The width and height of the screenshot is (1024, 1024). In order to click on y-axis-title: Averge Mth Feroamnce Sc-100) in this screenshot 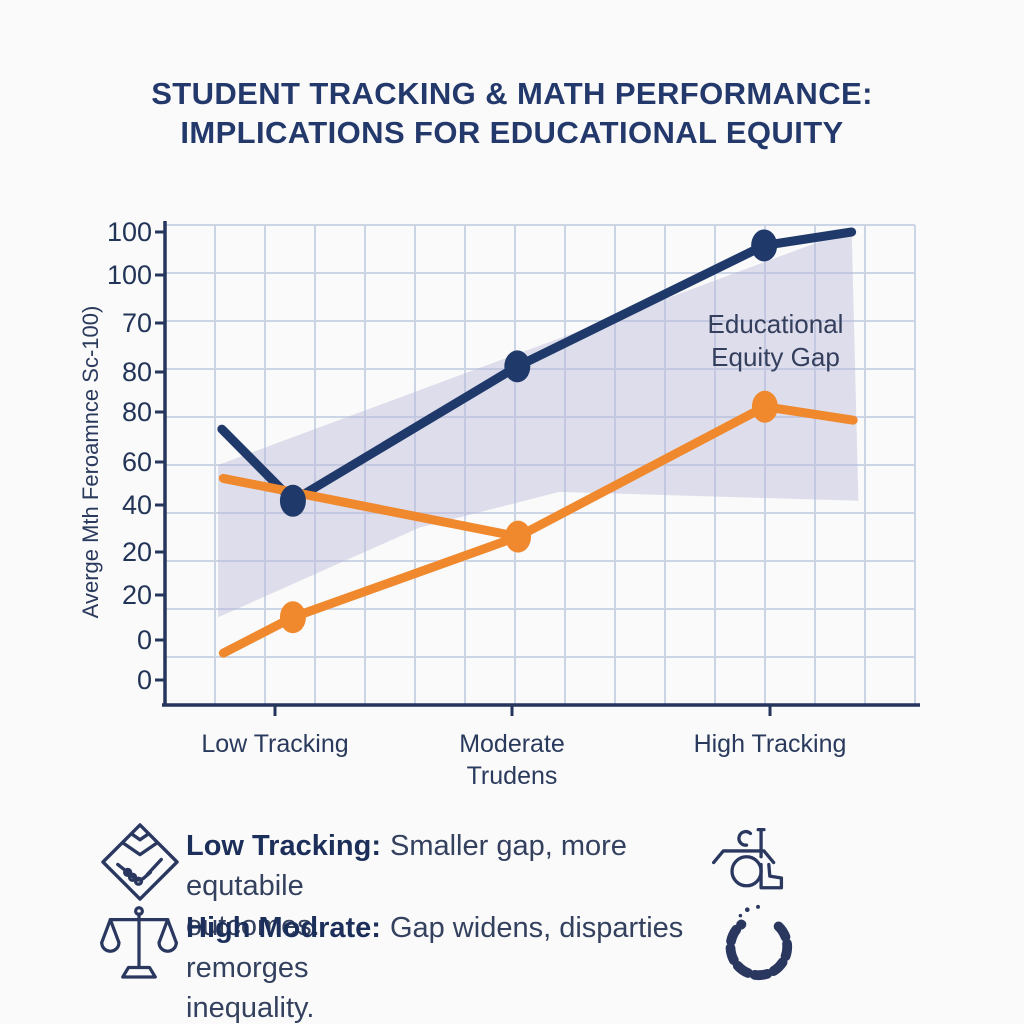, I will do `click(90, 462)`.